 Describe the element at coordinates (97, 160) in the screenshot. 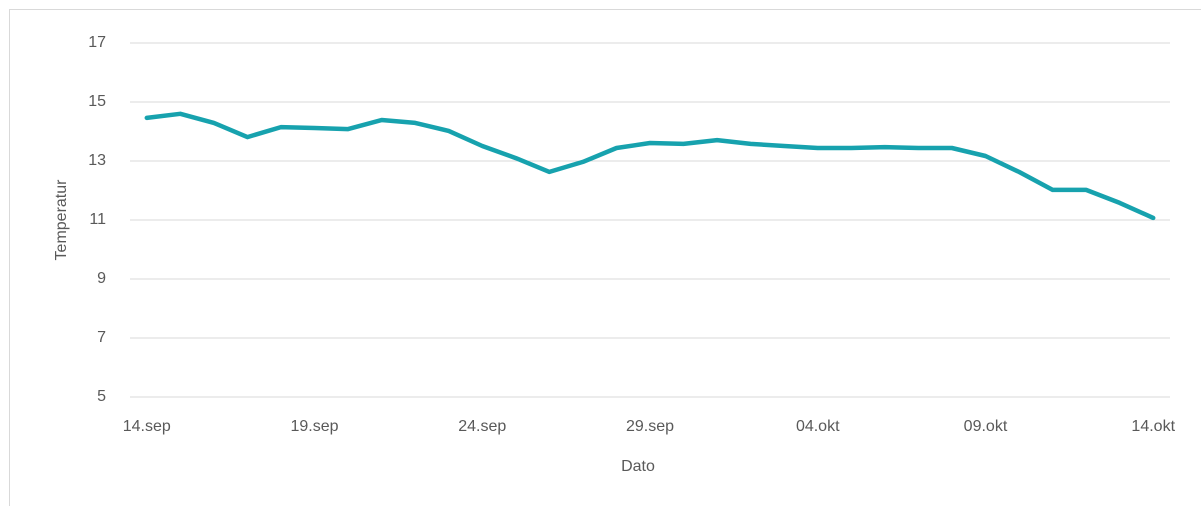

I see `y-tick-label: 13` at that location.